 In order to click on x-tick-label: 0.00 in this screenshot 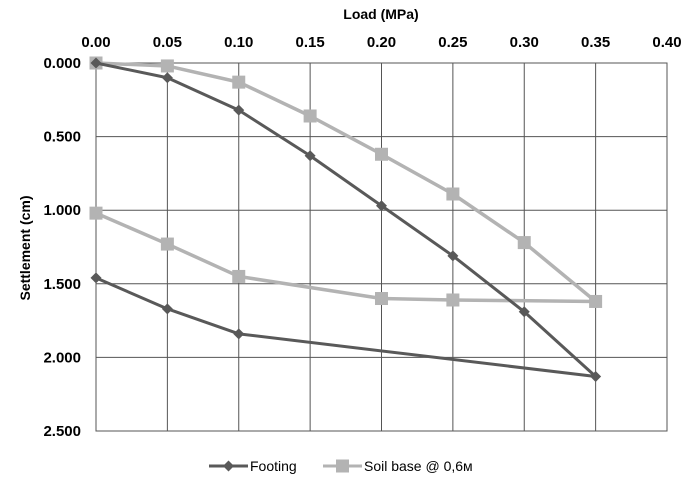, I will do `click(95, 42)`.